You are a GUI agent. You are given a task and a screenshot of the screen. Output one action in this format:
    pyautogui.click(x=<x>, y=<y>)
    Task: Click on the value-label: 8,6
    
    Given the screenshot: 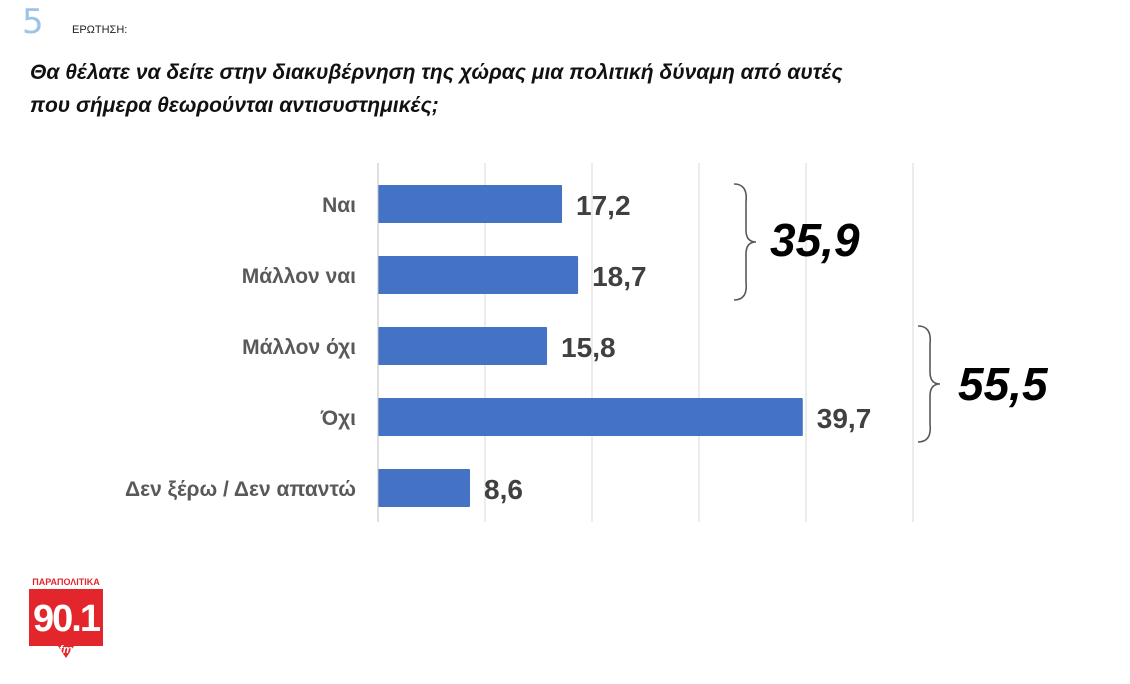 What is the action you would take?
    pyautogui.click(x=503, y=489)
    